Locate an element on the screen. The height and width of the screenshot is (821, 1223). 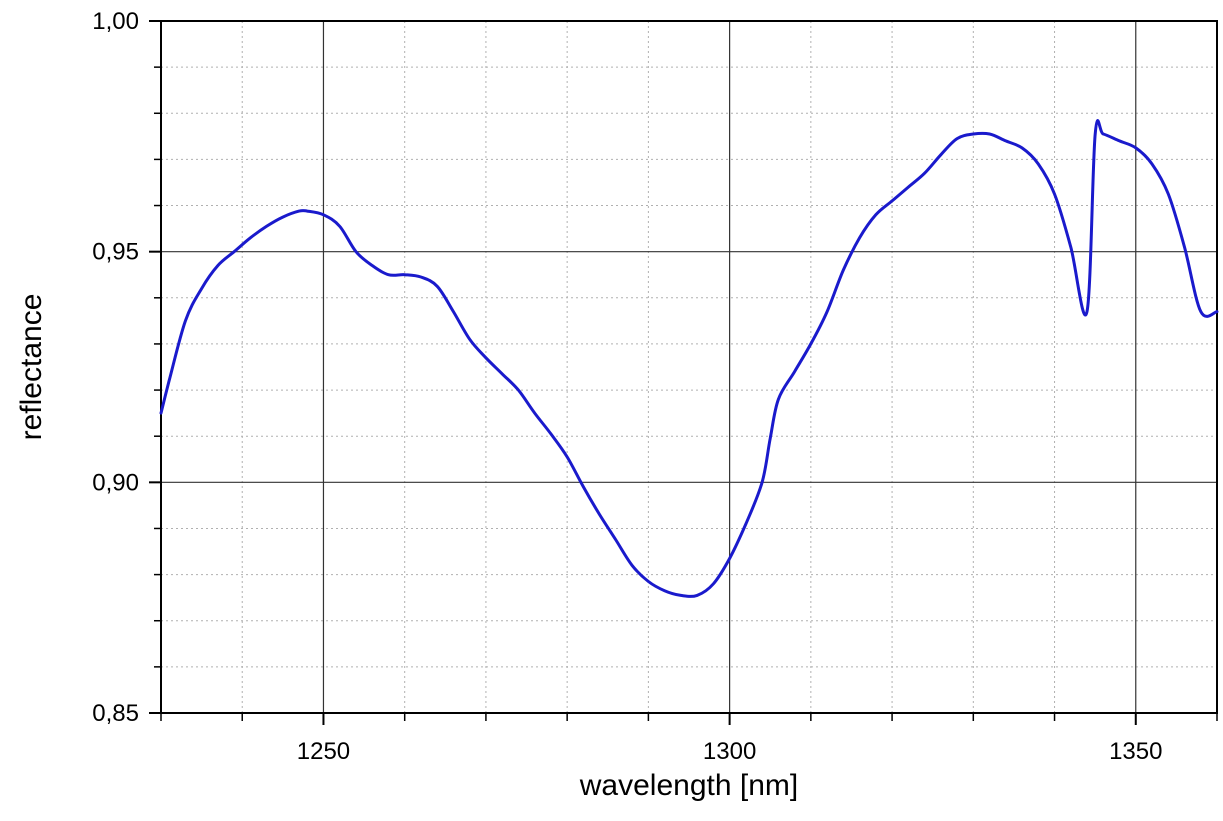
y-tick-label: 0,95 is located at coordinates (115, 252).